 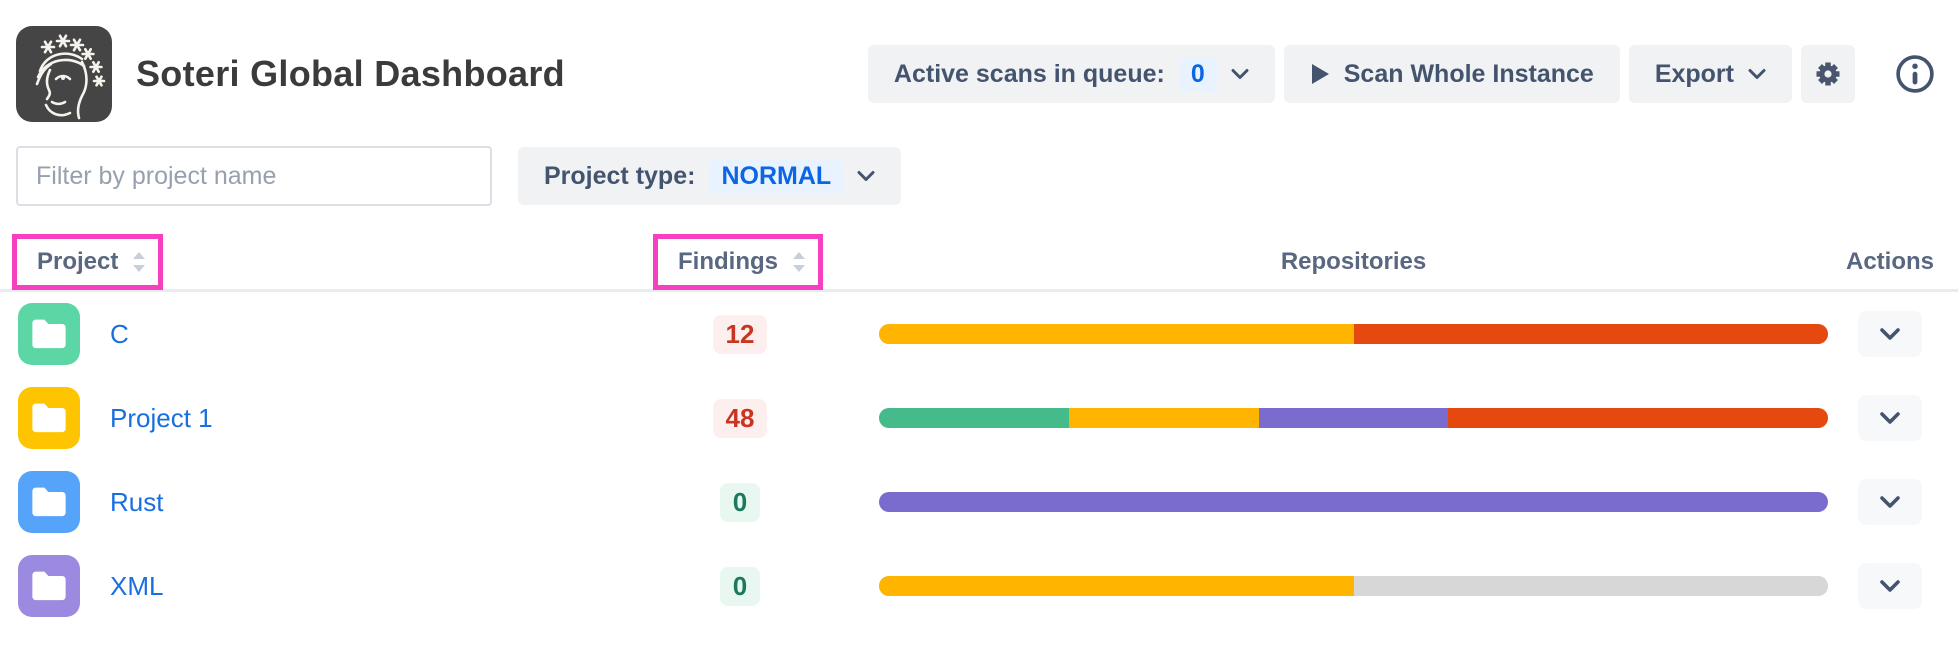 What do you see at coordinates (620, 175) in the screenshot?
I see `project-type-label: Project type:` at bounding box center [620, 175].